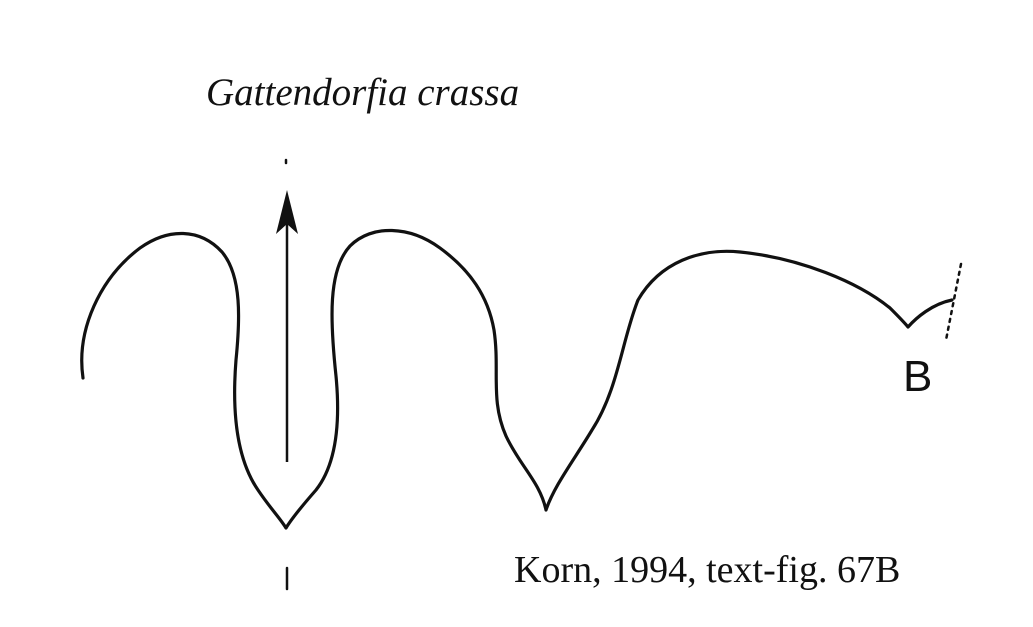 The height and width of the screenshot is (627, 1033). I want to click on axis-arrowhead, so click(287, 212).